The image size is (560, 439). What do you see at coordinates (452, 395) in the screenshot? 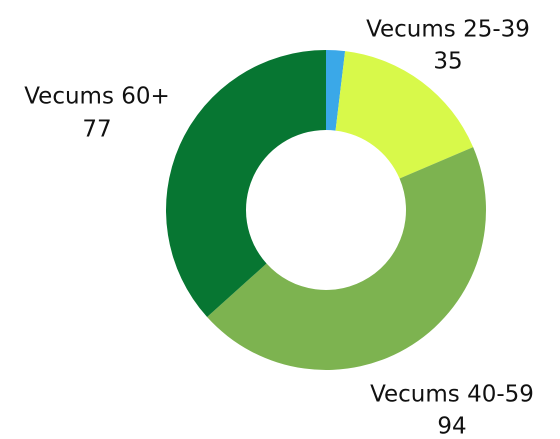
I see `slice-label: Vecums 40-59` at bounding box center [452, 395].